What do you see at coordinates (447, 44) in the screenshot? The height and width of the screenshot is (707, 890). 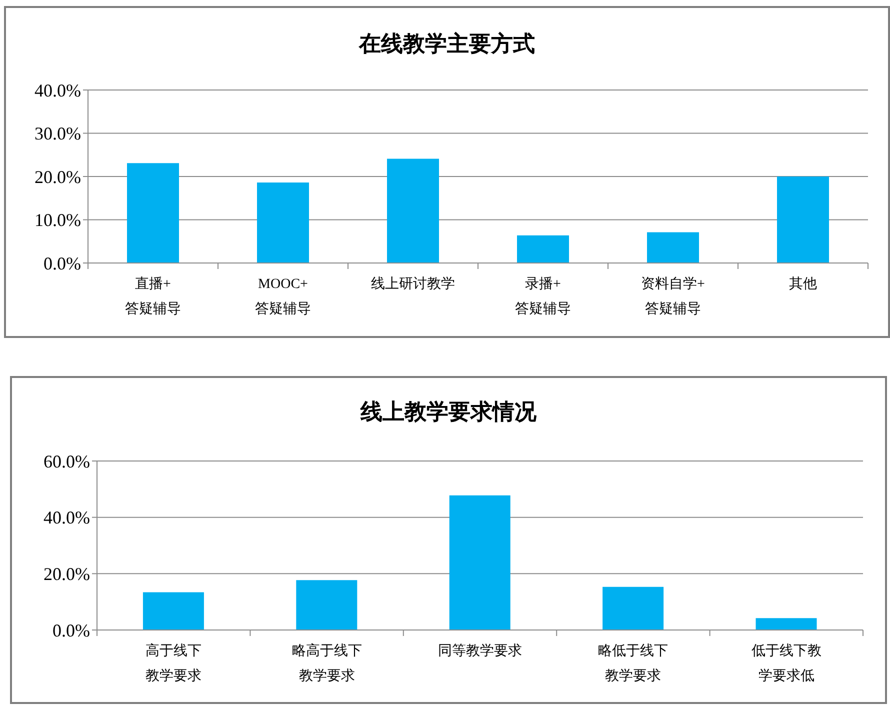 I see `chart-title: 在线教学主要方式` at bounding box center [447, 44].